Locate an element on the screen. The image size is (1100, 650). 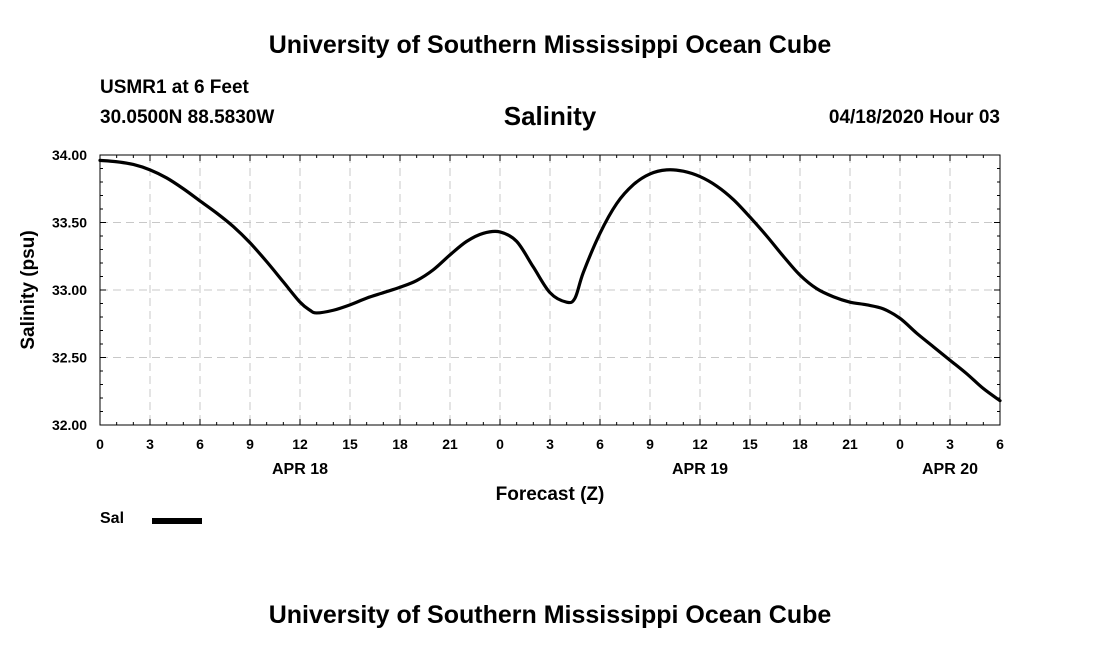
y-tick-label: 33.00 is located at coordinates (69, 290).